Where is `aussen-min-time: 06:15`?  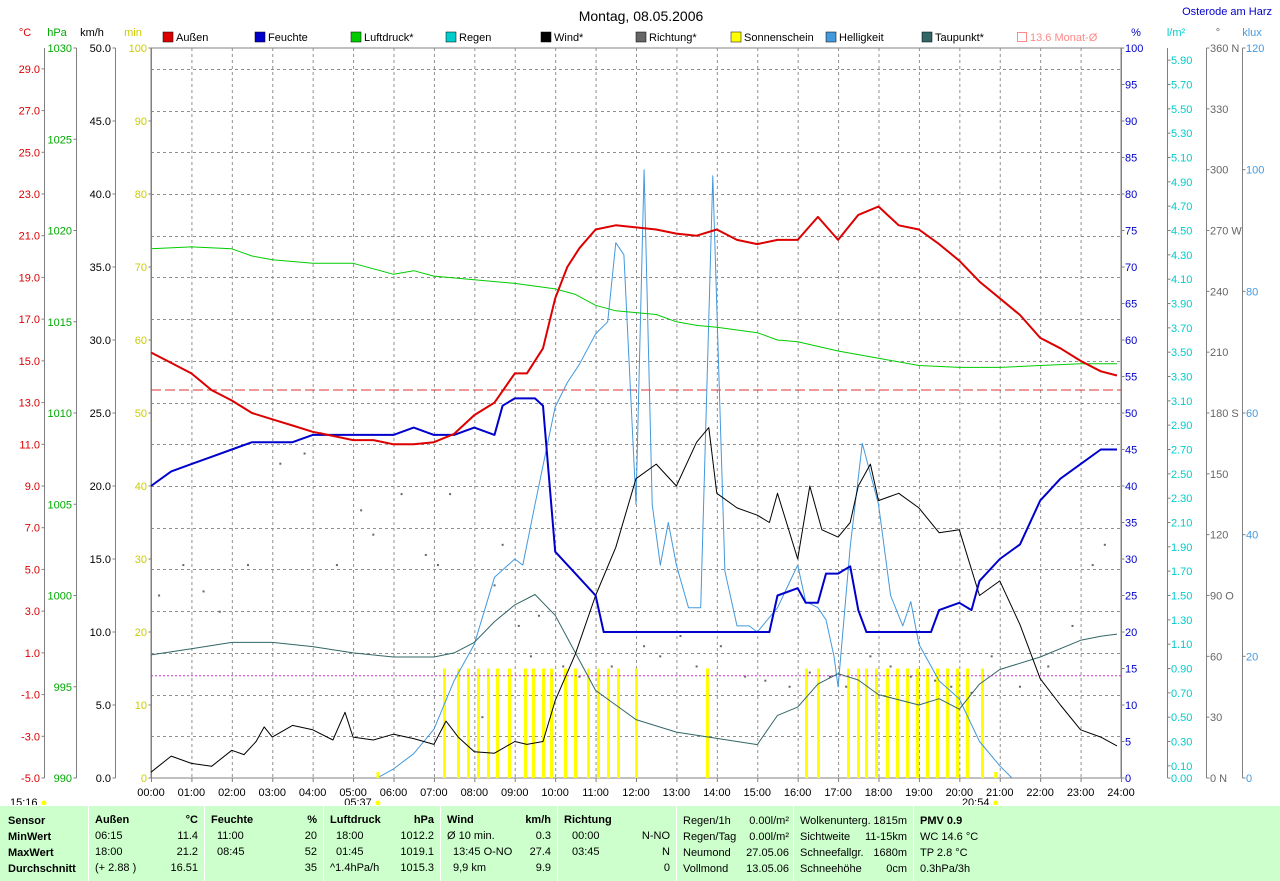
aussen-min-time: 06:15 is located at coordinates (109, 836).